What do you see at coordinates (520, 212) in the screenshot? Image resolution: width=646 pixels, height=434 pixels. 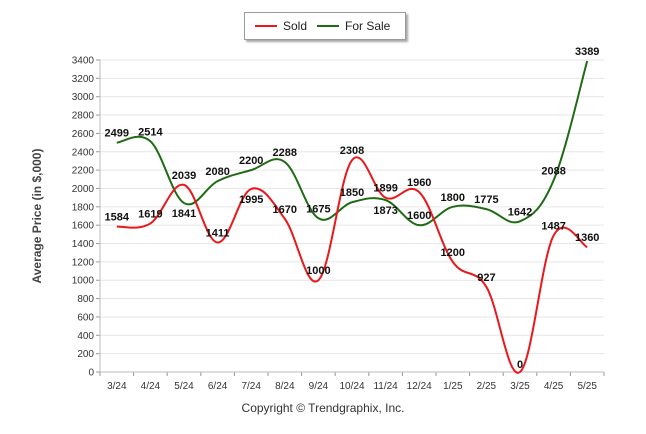 I see `data-label: 1642` at bounding box center [520, 212].